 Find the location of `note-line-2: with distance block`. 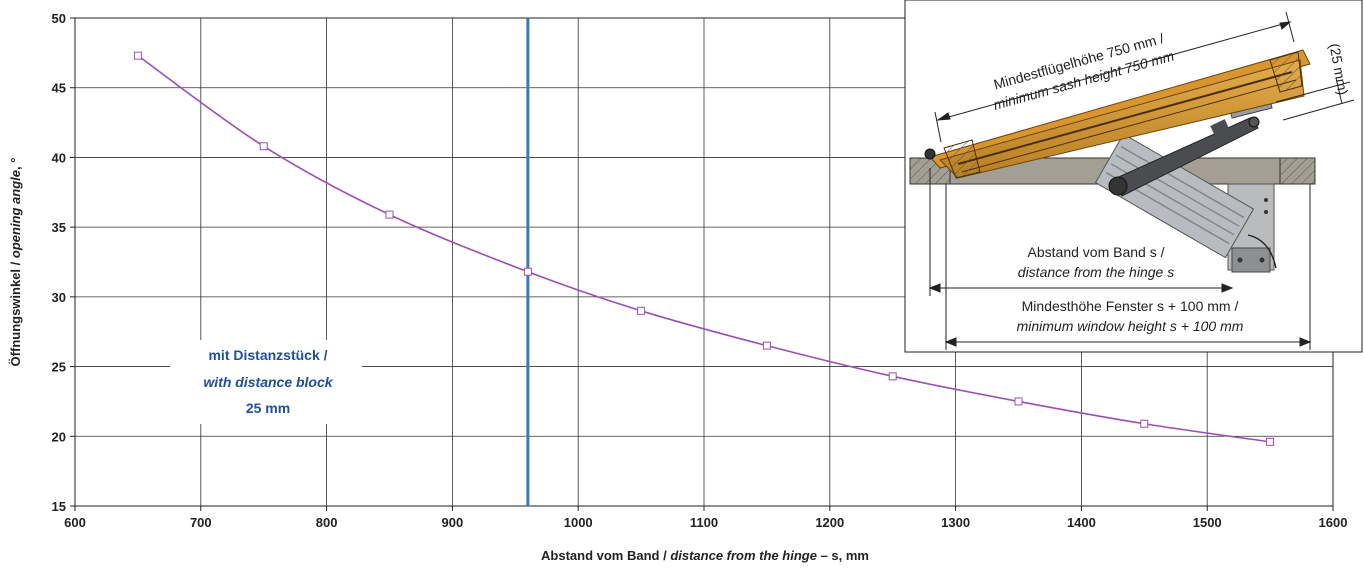

note-line-2: with distance block is located at coordinates (268, 382).